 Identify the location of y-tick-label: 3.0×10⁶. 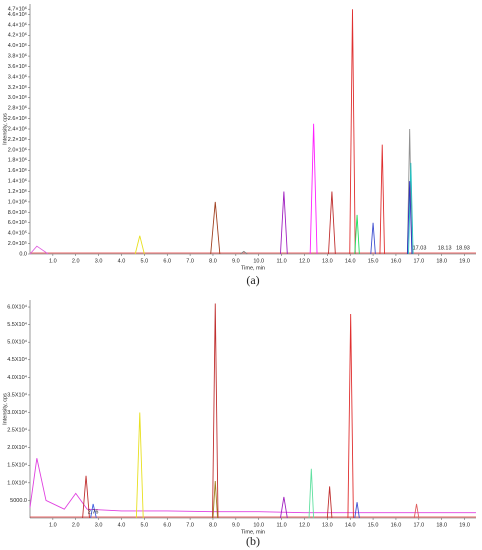
(17, 97).